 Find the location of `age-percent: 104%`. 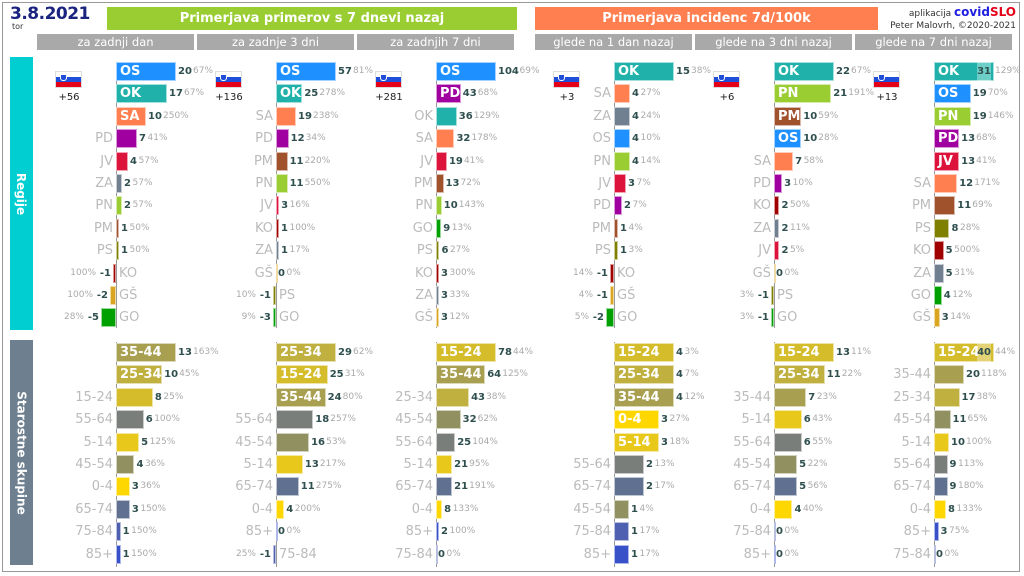

age-percent: 104% is located at coordinates (485, 441).